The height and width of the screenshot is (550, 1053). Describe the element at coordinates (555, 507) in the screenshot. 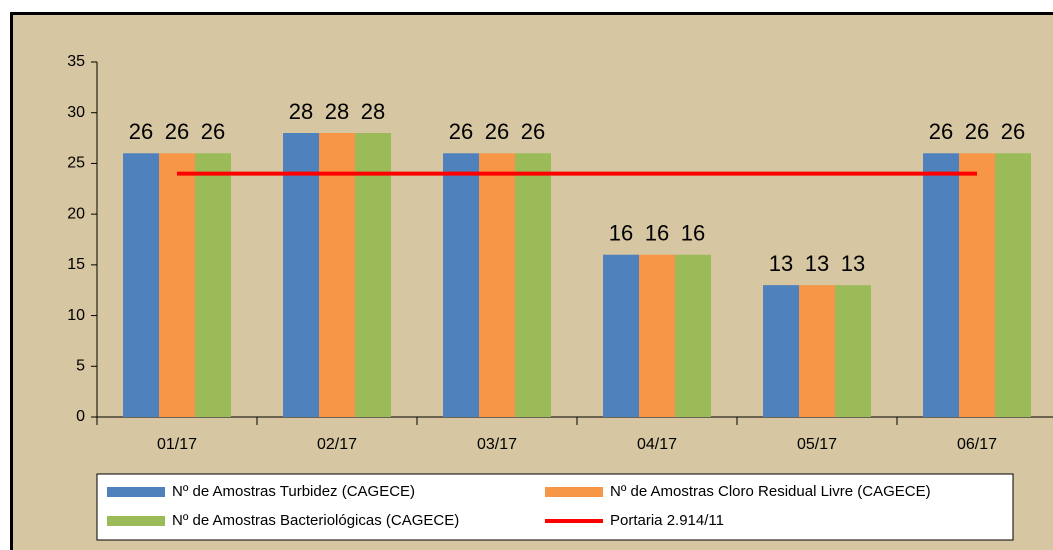

I see `legend` at that location.